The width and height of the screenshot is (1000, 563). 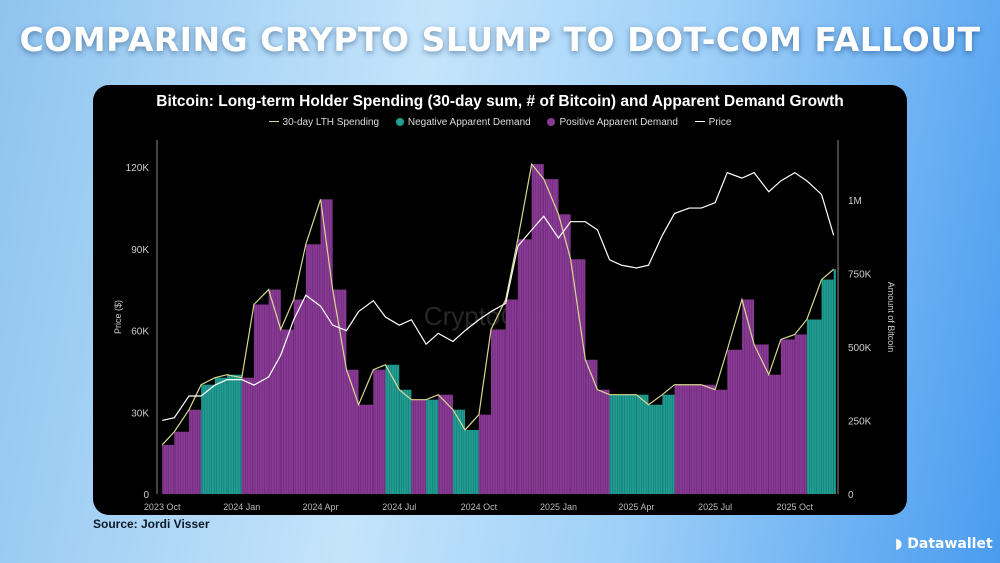 What do you see at coordinates (140, 413) in the screenshot?
I see `y-left-tick: 30K` at bounding box center [140, 413].